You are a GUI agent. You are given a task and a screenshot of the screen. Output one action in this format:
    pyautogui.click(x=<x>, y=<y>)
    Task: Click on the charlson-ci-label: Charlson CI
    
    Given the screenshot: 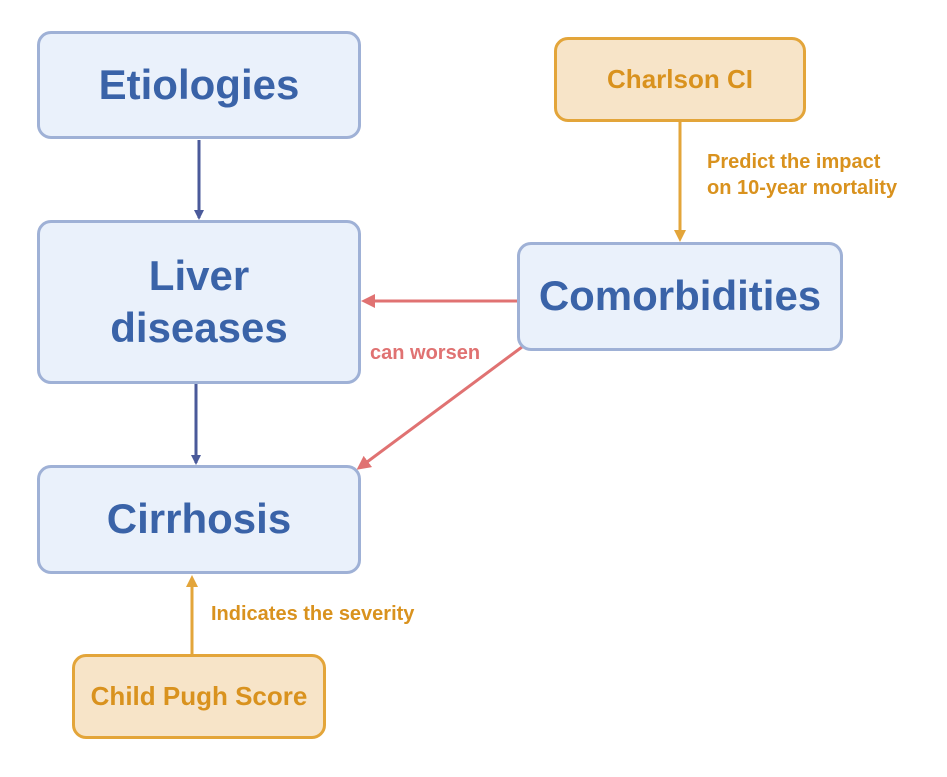 What is the action you would take?
    pyautogui.click(x=680, y=78)
    